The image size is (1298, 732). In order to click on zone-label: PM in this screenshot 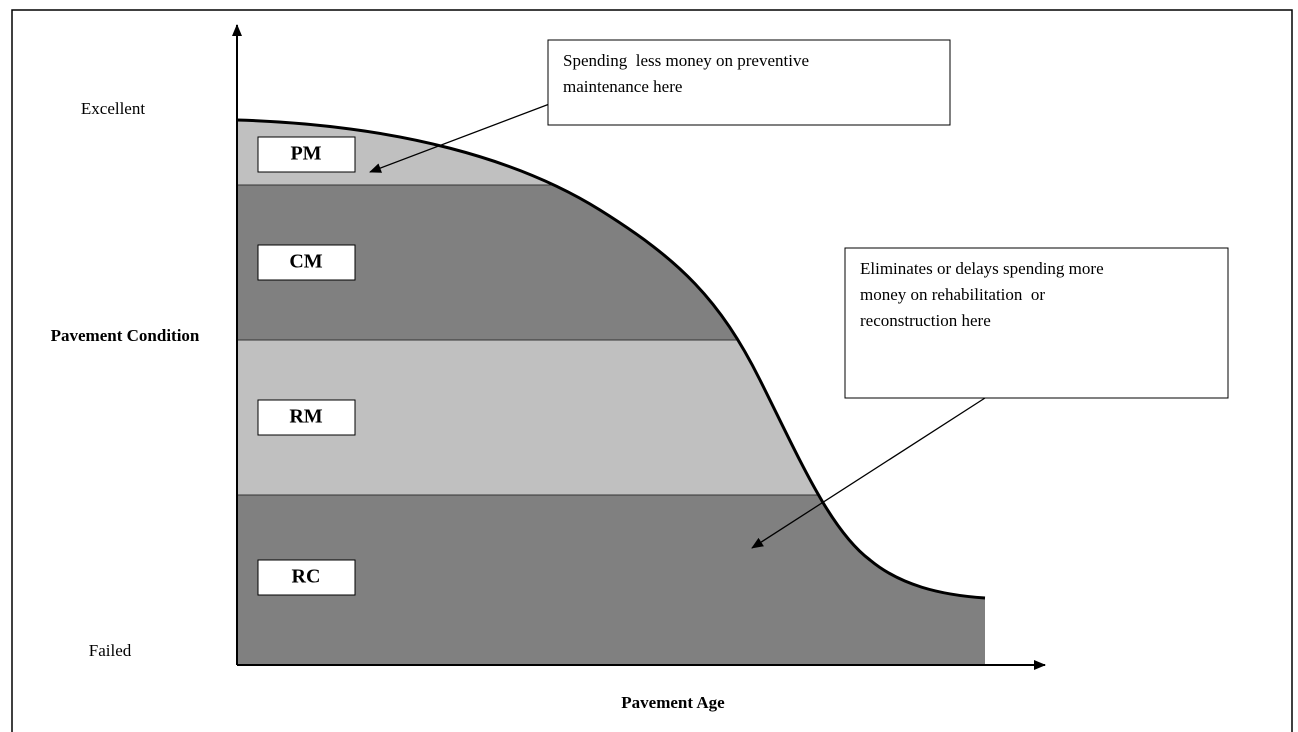, I will do `click(305, 154)`.